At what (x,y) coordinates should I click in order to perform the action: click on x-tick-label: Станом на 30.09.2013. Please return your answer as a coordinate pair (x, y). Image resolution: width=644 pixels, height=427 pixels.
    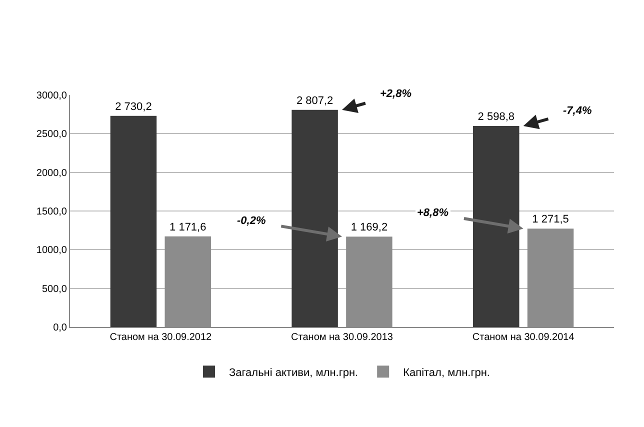
    Looking at the image, I should click on (342, 337).